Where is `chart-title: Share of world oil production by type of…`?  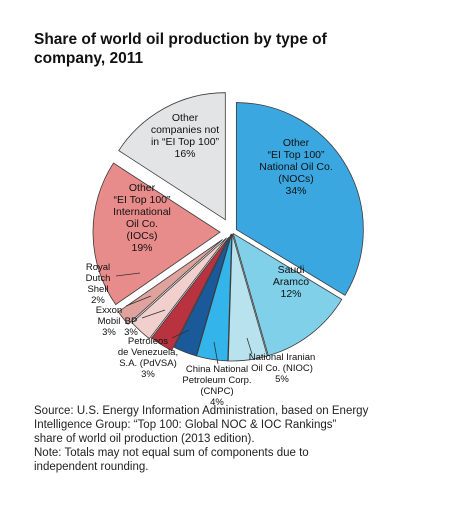
chart-title: Share of world oil production by type of… is located at coordinates (224, 49).